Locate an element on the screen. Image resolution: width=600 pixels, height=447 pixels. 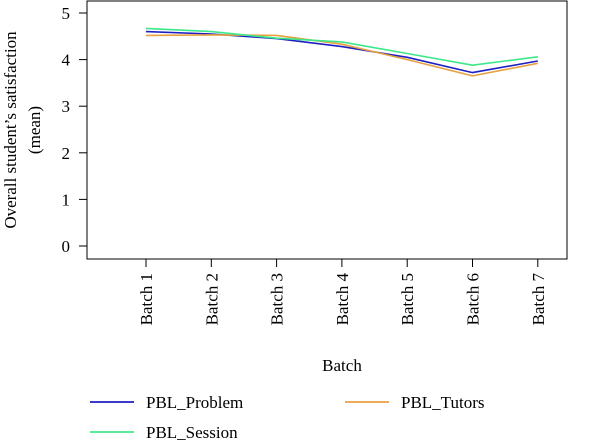
x-tick-label: Batch 1 is located at coordinates (146, 299).